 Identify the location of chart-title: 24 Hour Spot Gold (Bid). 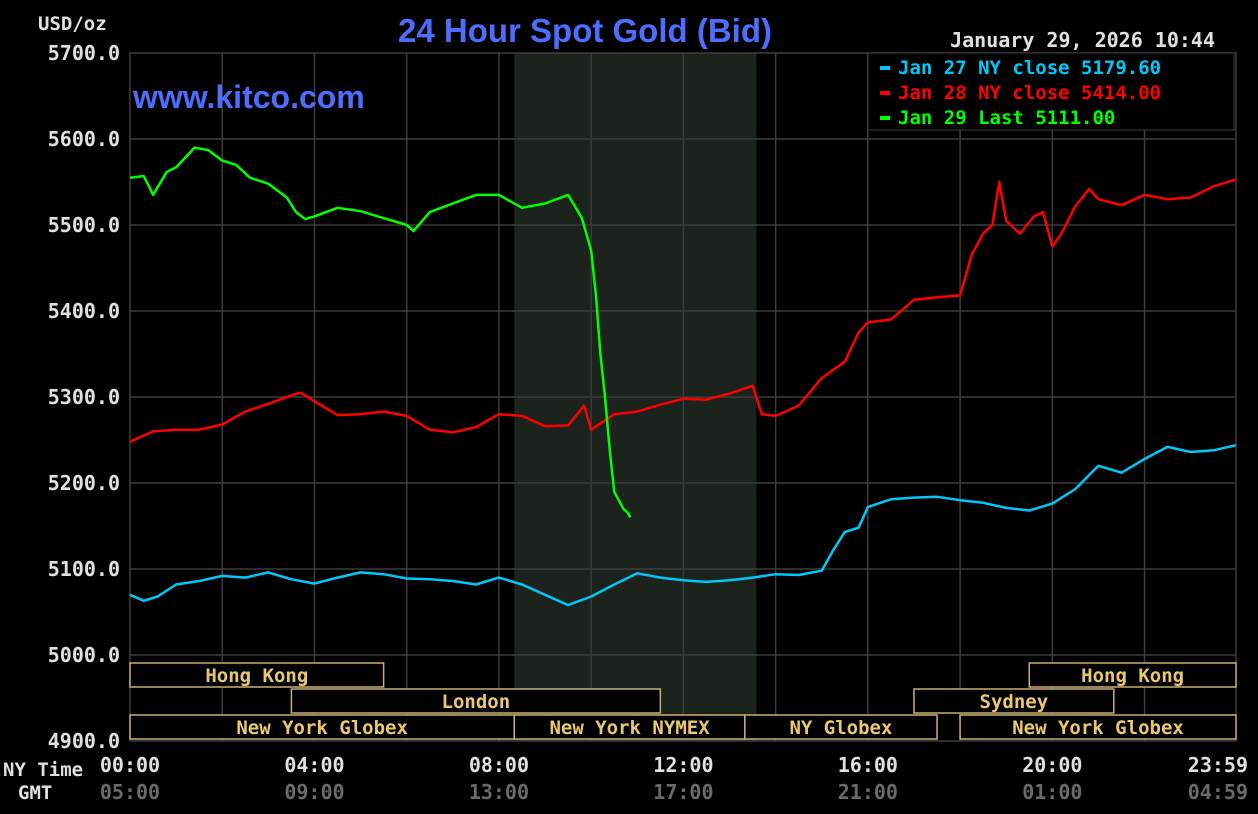
(585, 30).